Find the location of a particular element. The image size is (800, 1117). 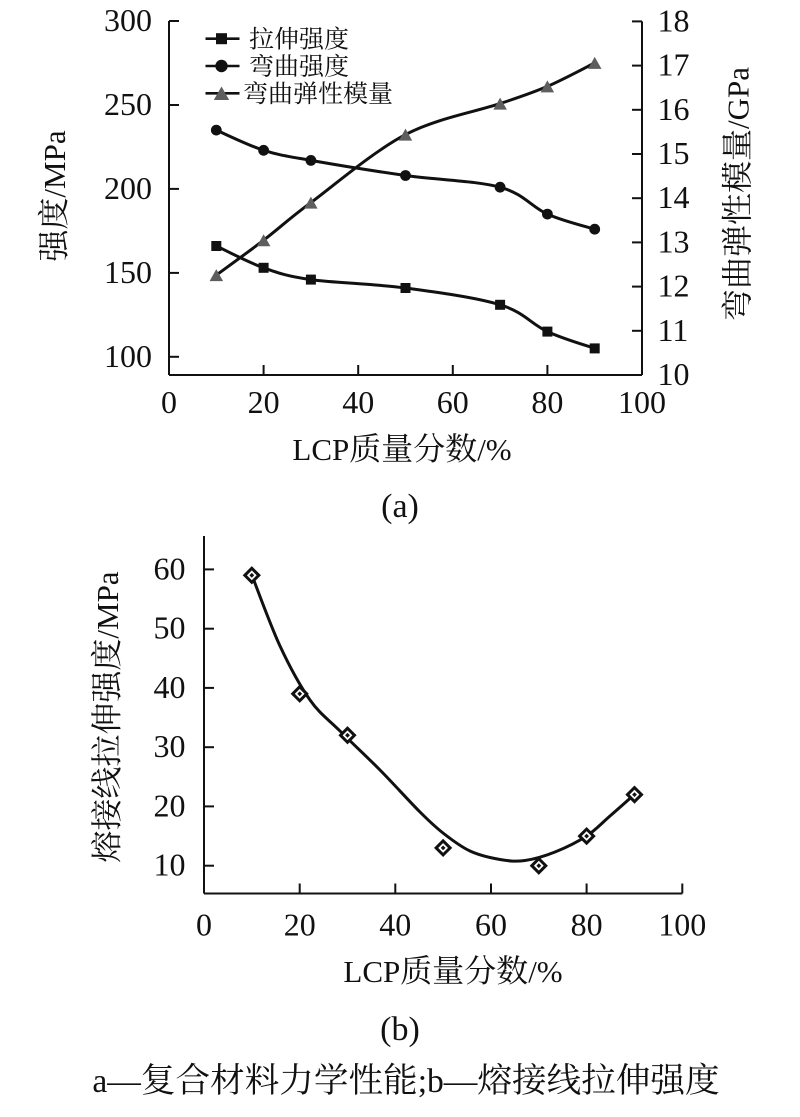

svg-text: 150 is located at coordinates (128, 272).